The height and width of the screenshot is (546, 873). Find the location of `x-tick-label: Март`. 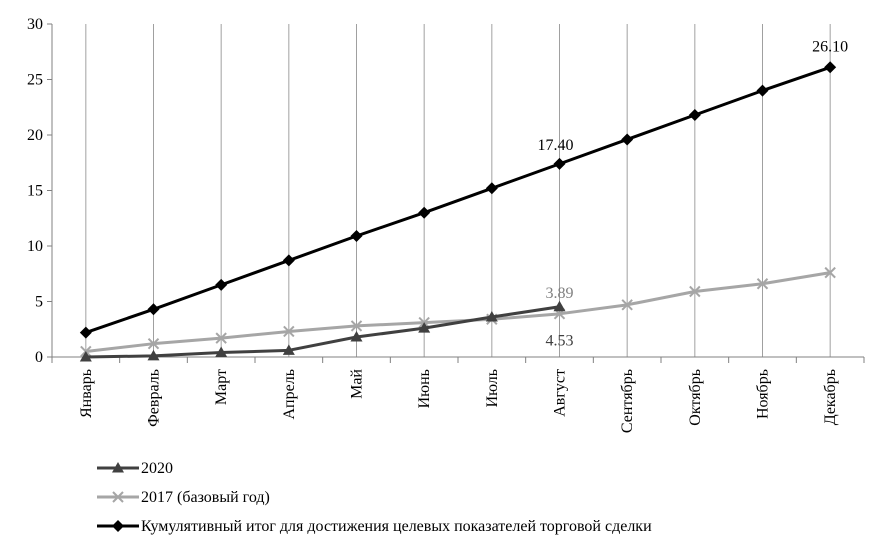

x-tick-label: Март is located at coordinates (221, 387).